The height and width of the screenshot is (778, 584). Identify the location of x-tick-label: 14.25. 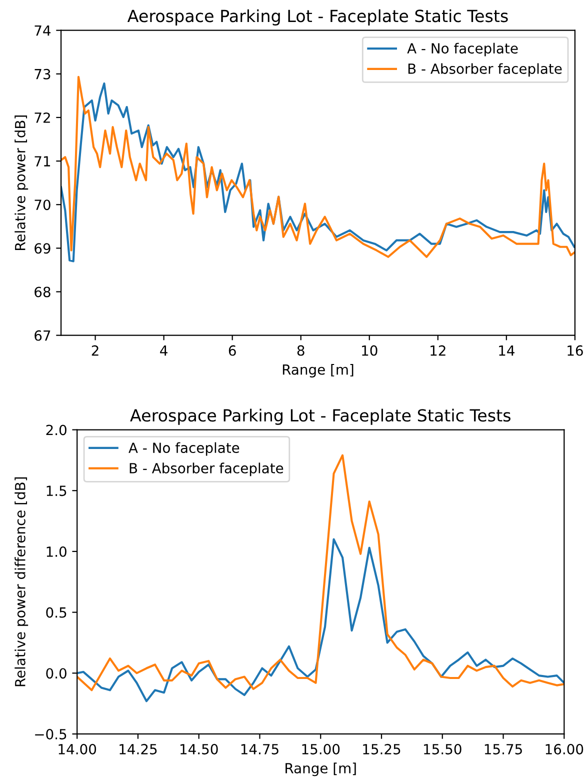
(138, 749).